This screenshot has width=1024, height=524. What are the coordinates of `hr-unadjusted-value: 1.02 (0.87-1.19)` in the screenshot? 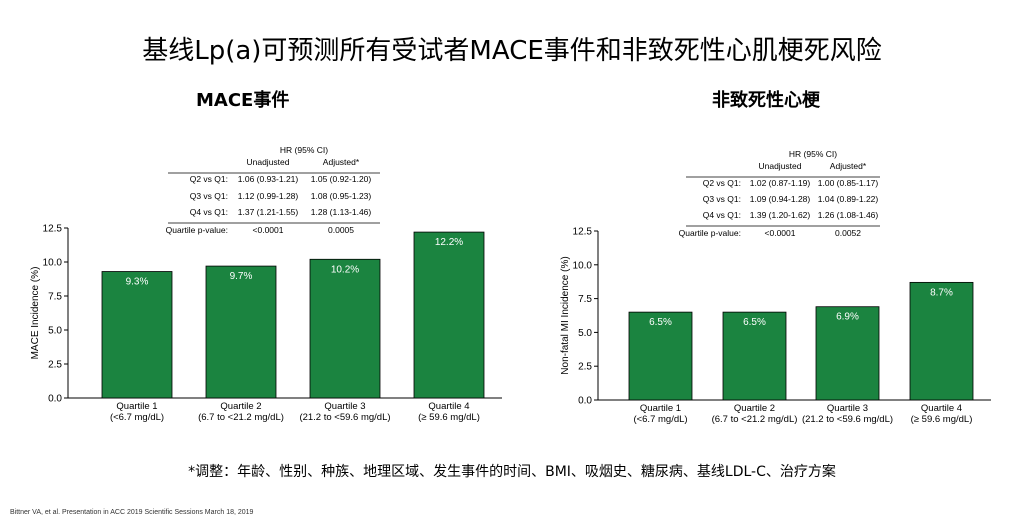 It's located at (780, 183).